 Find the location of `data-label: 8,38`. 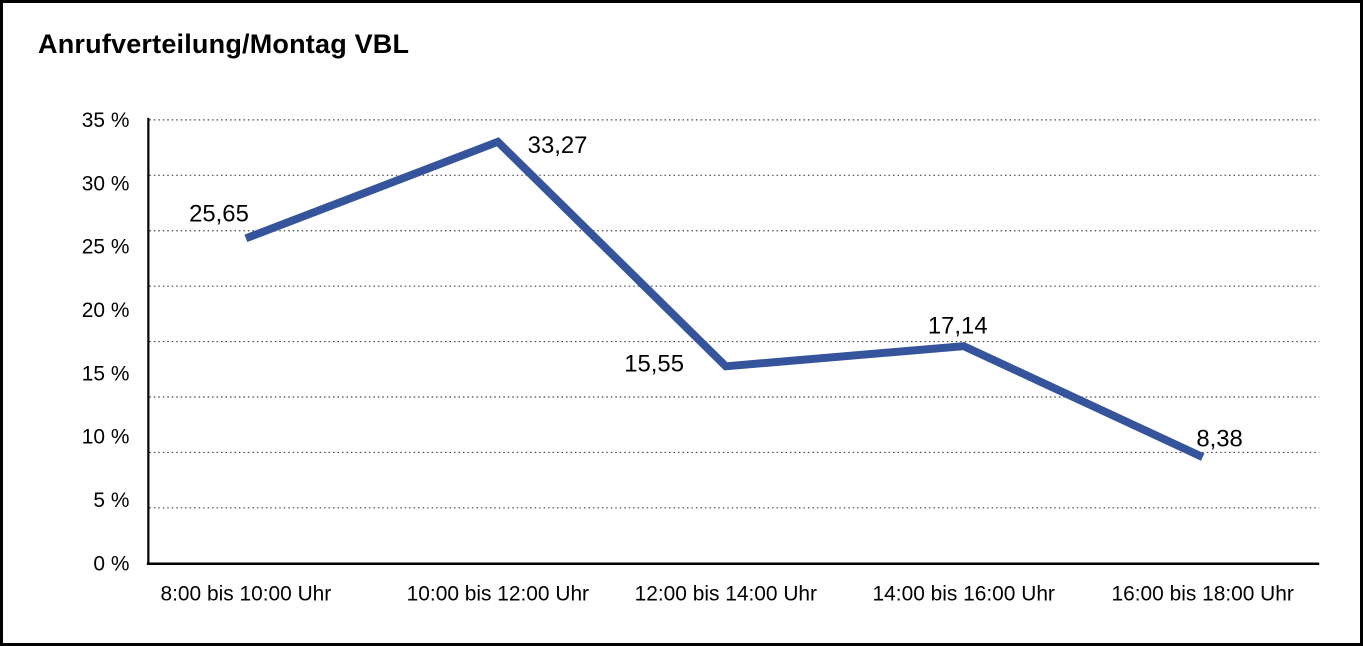

data-label: 8,38 is located at coordinates (1219, 438).